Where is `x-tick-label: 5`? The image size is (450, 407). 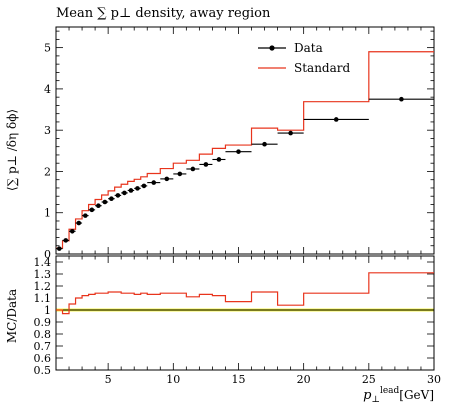
x-tick-label: 5 is located at coordinates (108, 379).